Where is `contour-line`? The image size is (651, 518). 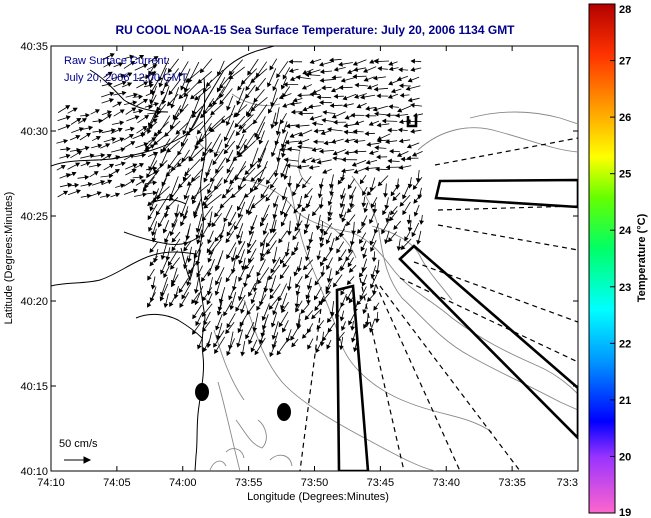 contour-line is located at coordinates (281, 460).